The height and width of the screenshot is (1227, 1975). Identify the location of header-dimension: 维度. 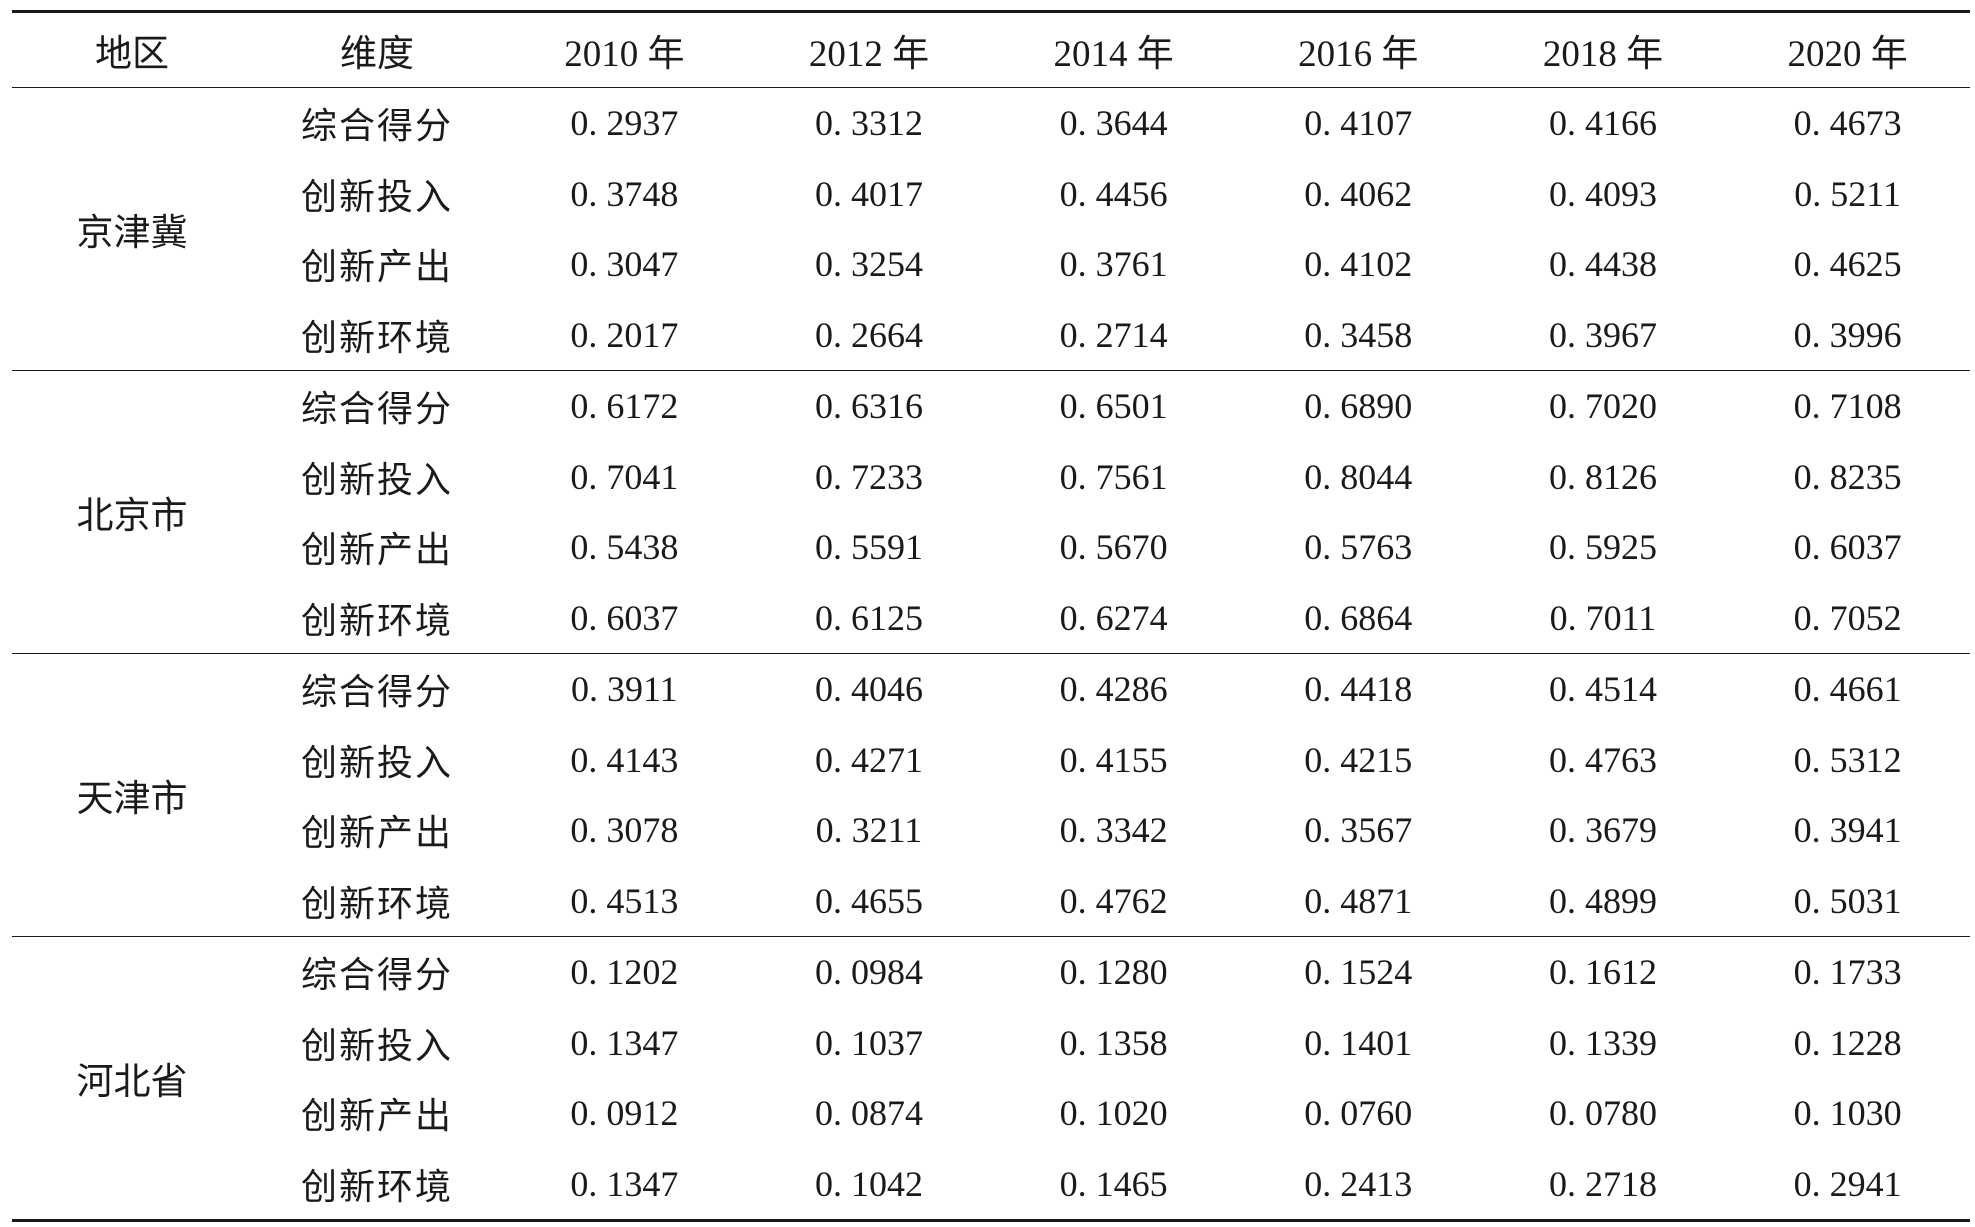
(377, 49).